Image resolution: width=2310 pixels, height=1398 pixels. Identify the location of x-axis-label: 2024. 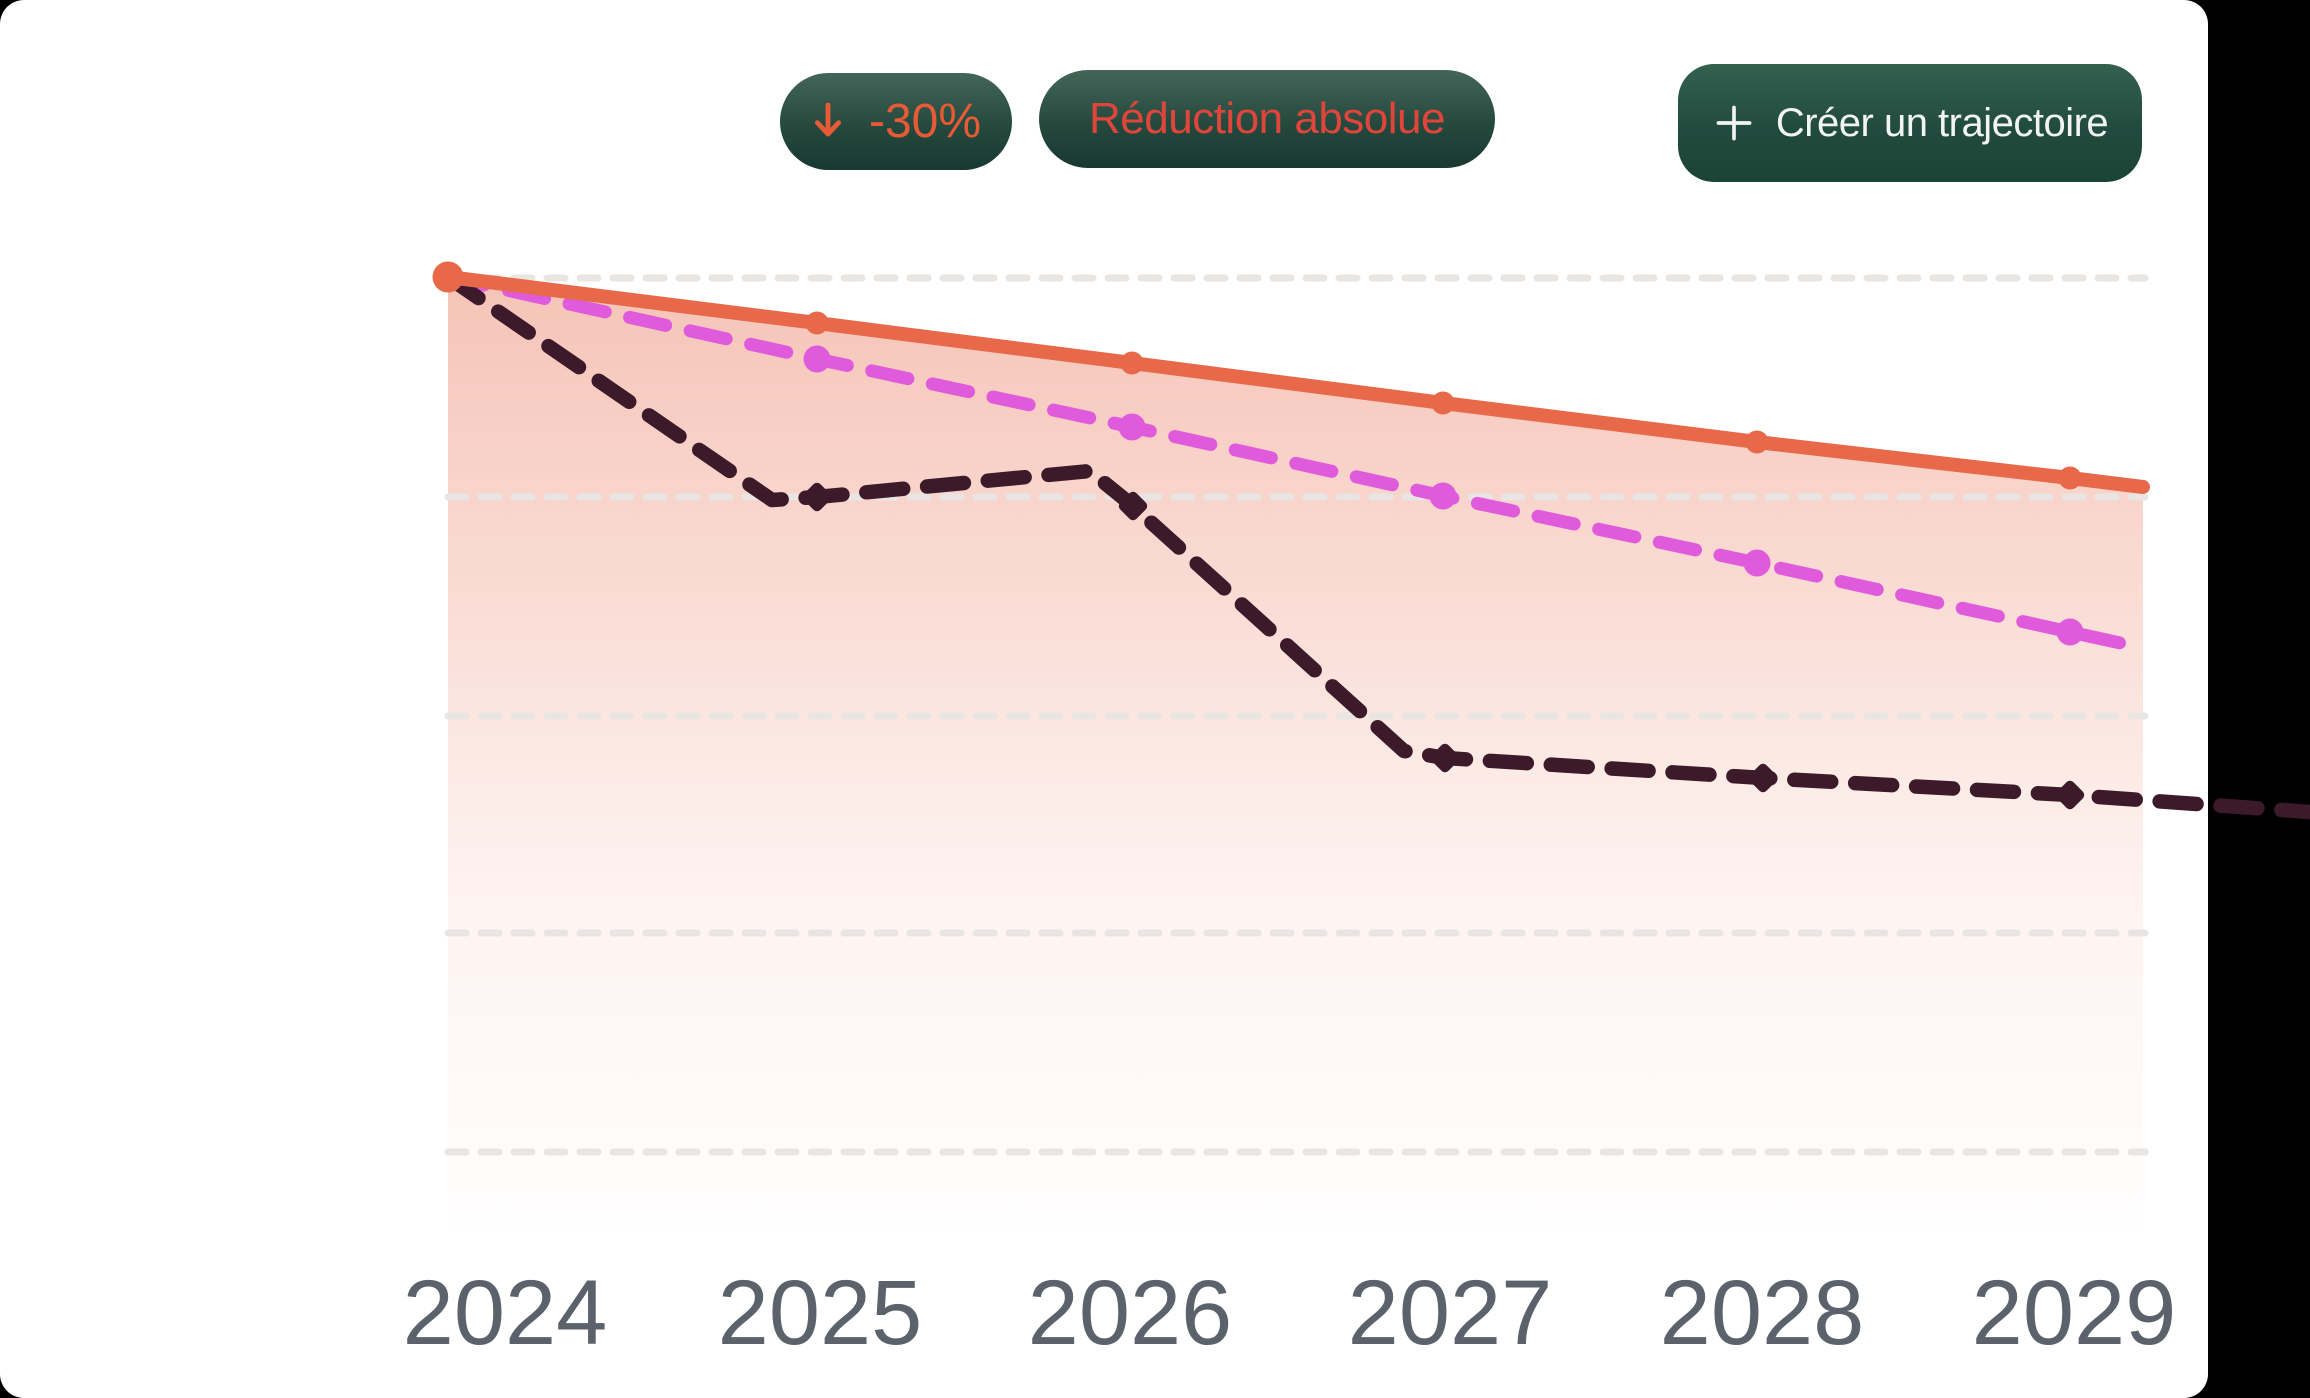
(505, 1313).